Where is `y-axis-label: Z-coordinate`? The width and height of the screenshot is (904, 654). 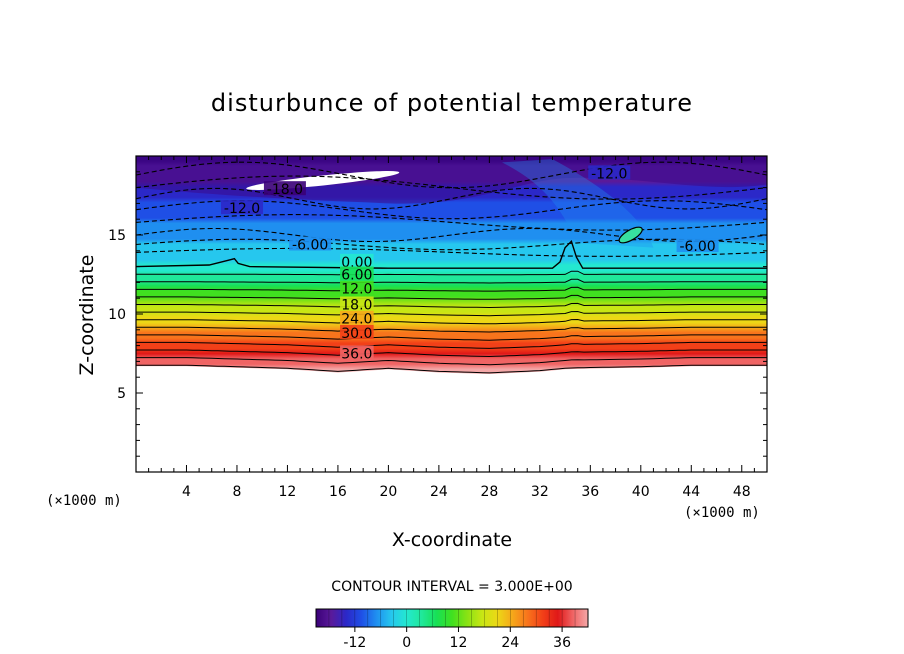
y-axis-label: Z-coordinate is located at coordinates (87, 315).